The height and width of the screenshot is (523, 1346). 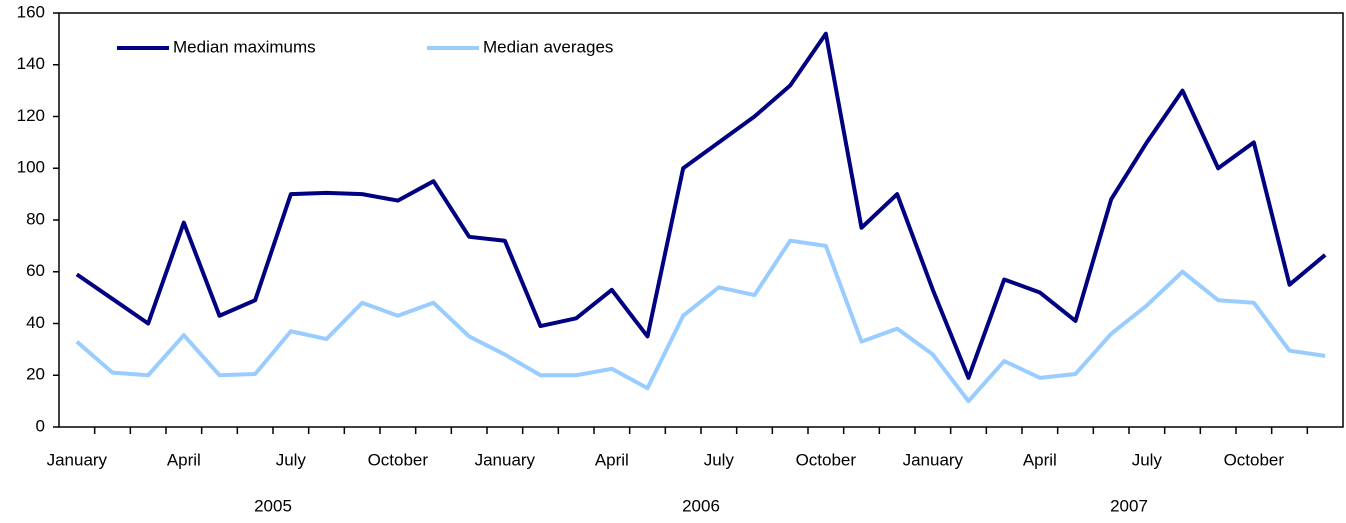 I want to click on year-label: 2005, so click(x=273, y=505).